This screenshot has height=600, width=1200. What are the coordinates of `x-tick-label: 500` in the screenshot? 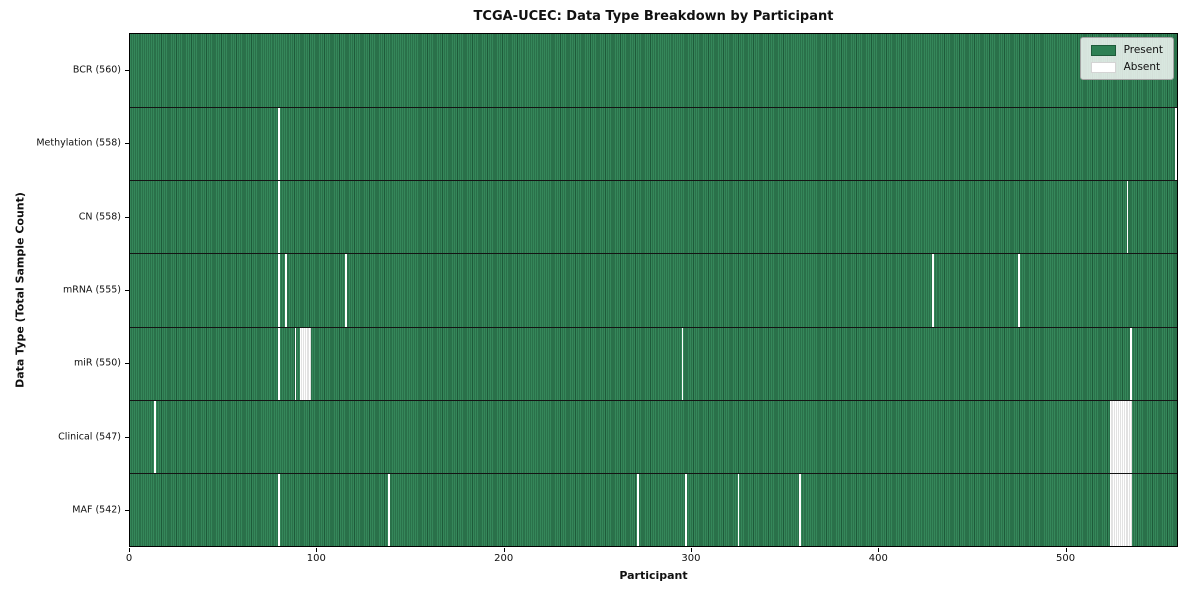 It's located at (1066, 558).